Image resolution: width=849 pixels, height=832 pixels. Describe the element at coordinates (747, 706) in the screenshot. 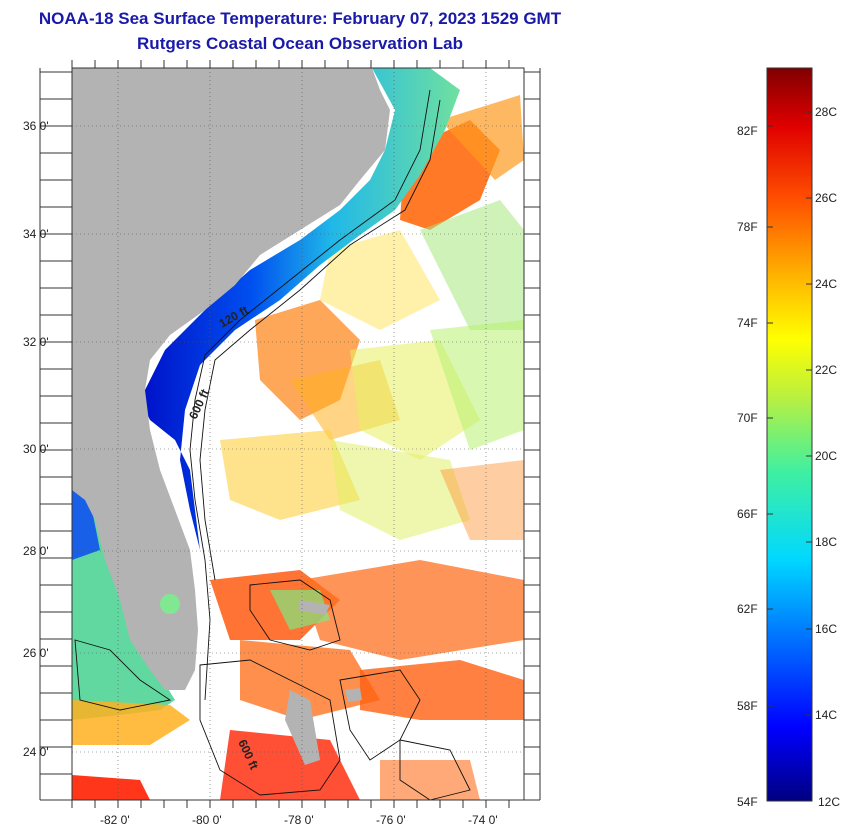

I see `fahrenheit-label: 58F` at that location.